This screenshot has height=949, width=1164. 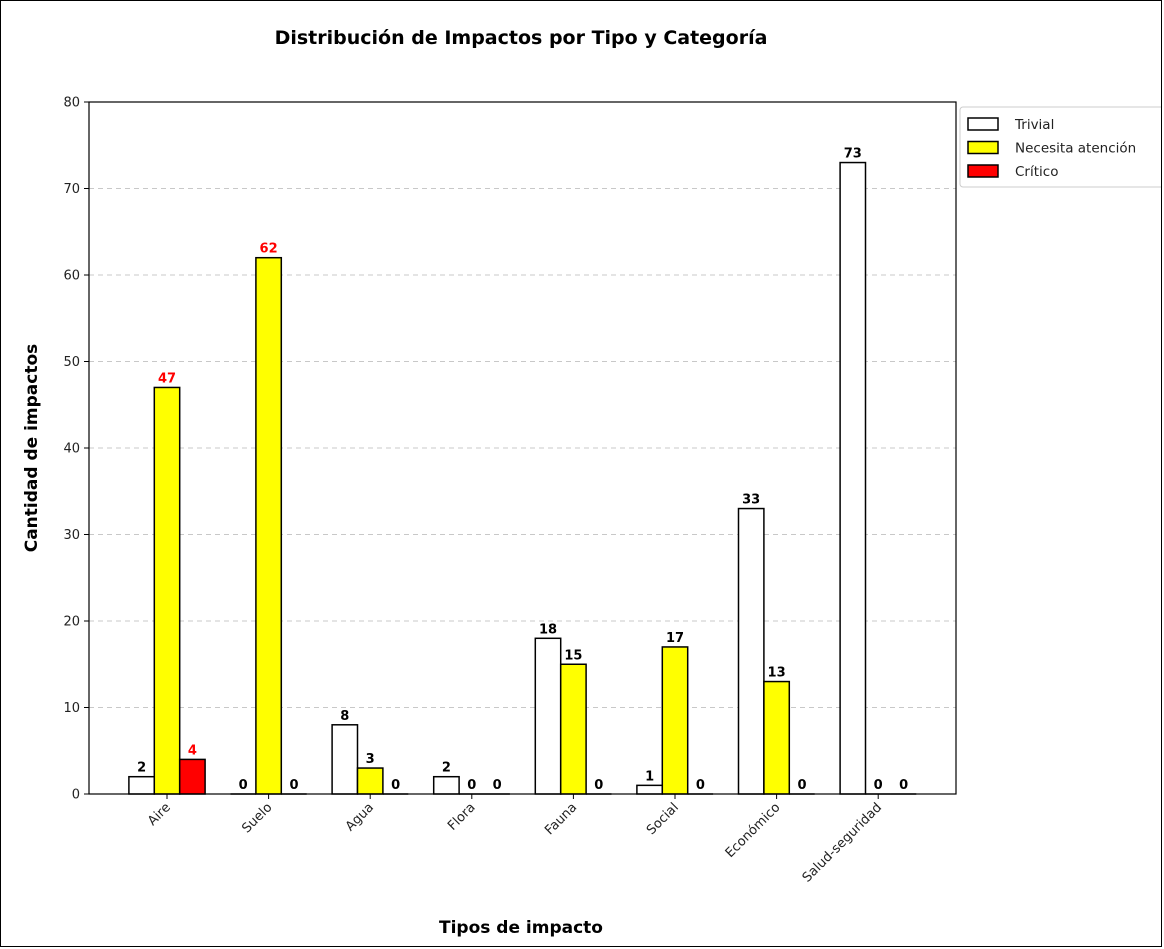 I want to click on bar-value-label: 15, so click(x=573, y=655).